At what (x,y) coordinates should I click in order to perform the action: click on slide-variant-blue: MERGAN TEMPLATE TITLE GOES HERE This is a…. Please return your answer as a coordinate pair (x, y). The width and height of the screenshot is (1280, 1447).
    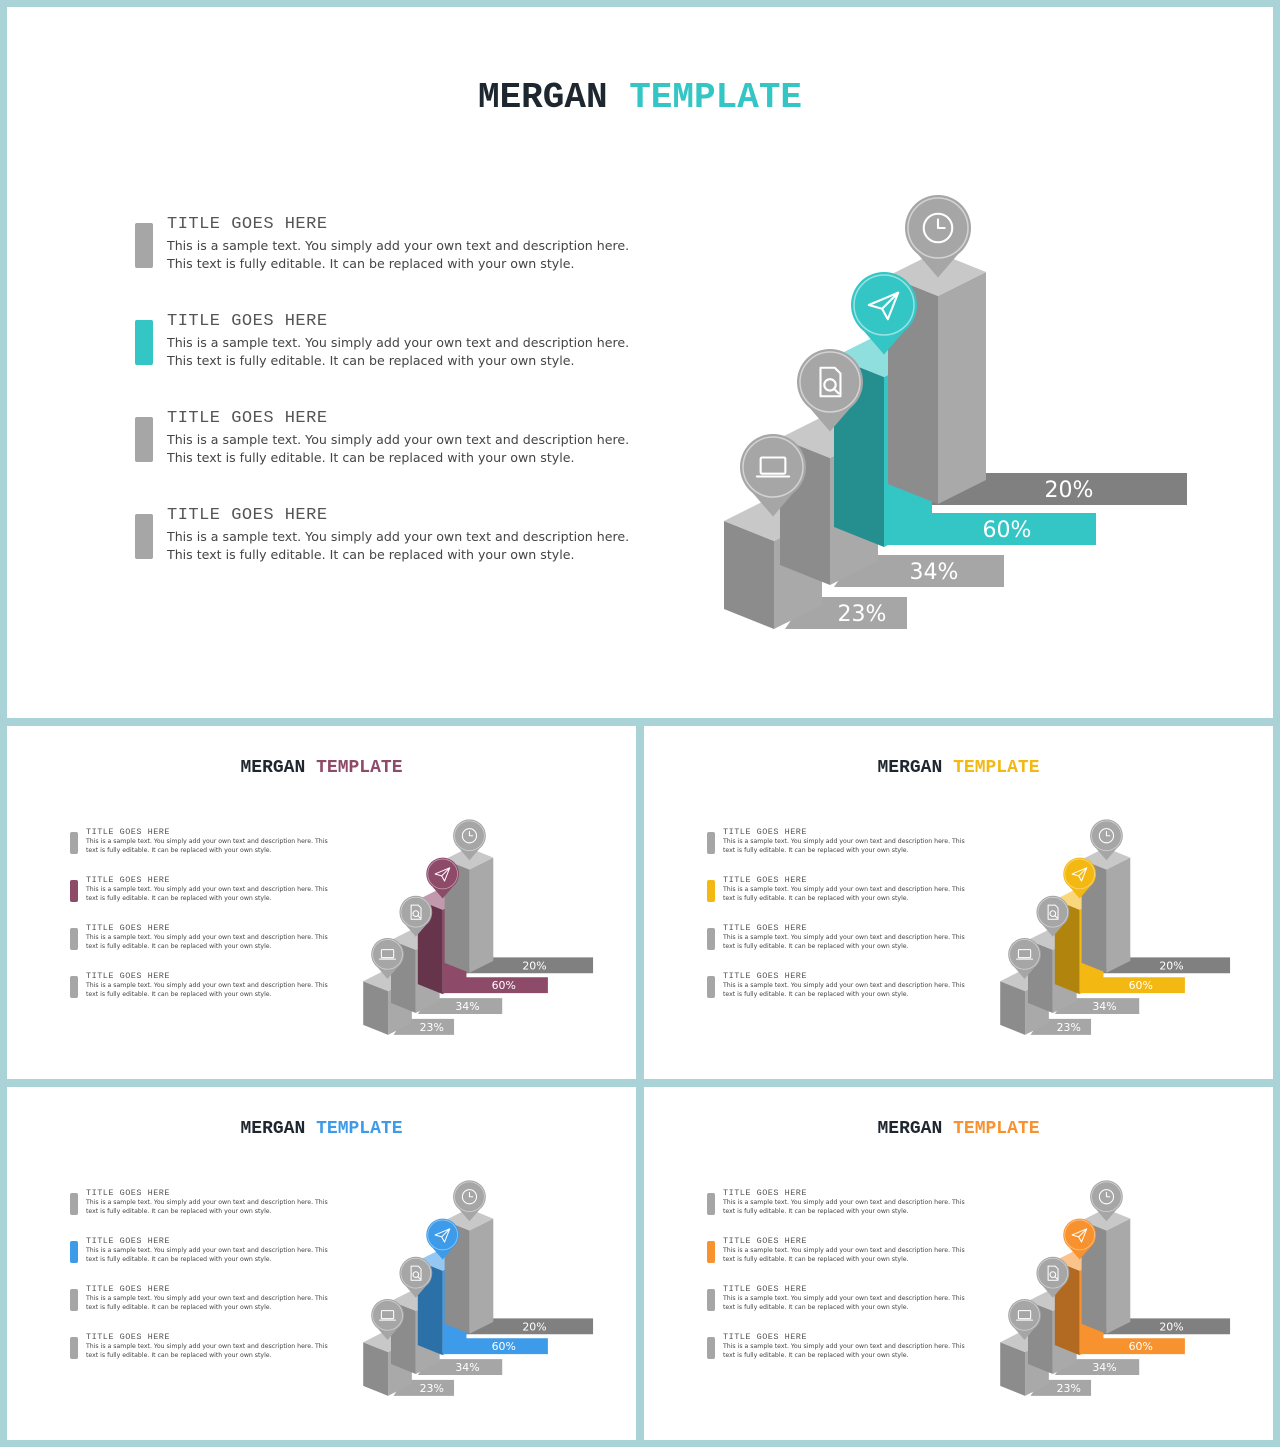
    Looking at the image, I should click on (321, 1263).